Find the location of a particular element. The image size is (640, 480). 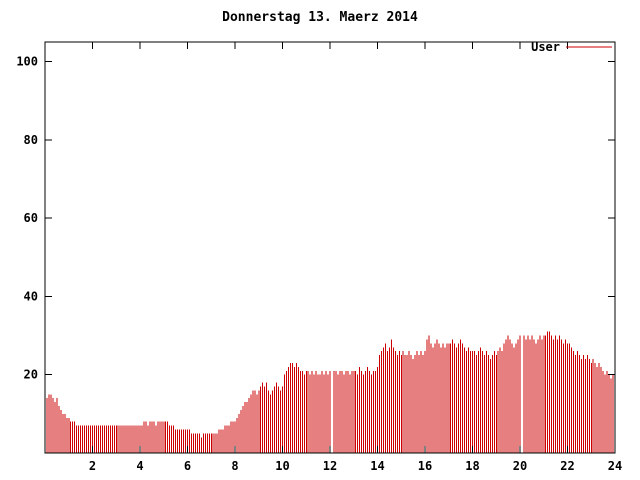

tick-label: 18 is located at coordinates (472, 466).